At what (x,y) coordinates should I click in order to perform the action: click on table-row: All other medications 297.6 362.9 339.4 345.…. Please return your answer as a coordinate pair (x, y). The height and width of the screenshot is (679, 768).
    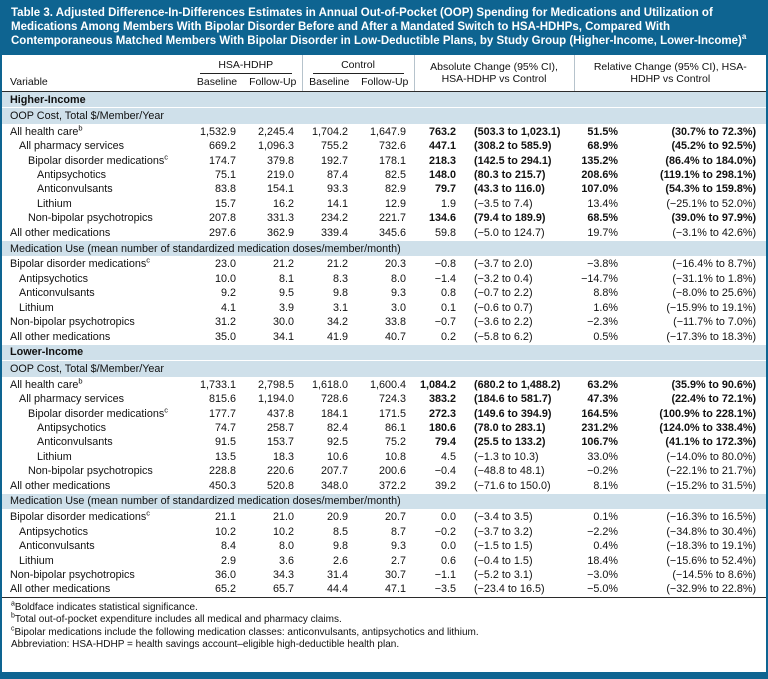
    Looking at the image, I should click on (384, 233).